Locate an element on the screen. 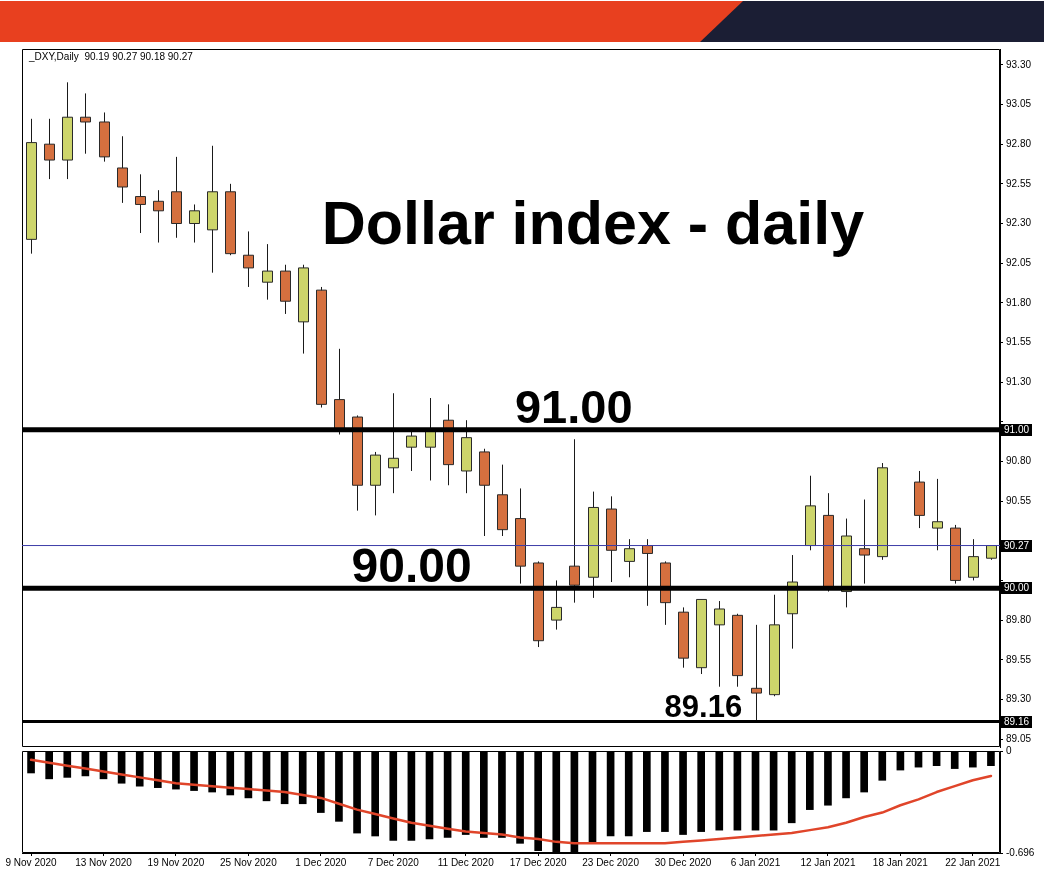 Image resolution: width=1044 pixels, height=872 pixels. ref-line-label: 90.00 is located at coordinates (1017, 588).